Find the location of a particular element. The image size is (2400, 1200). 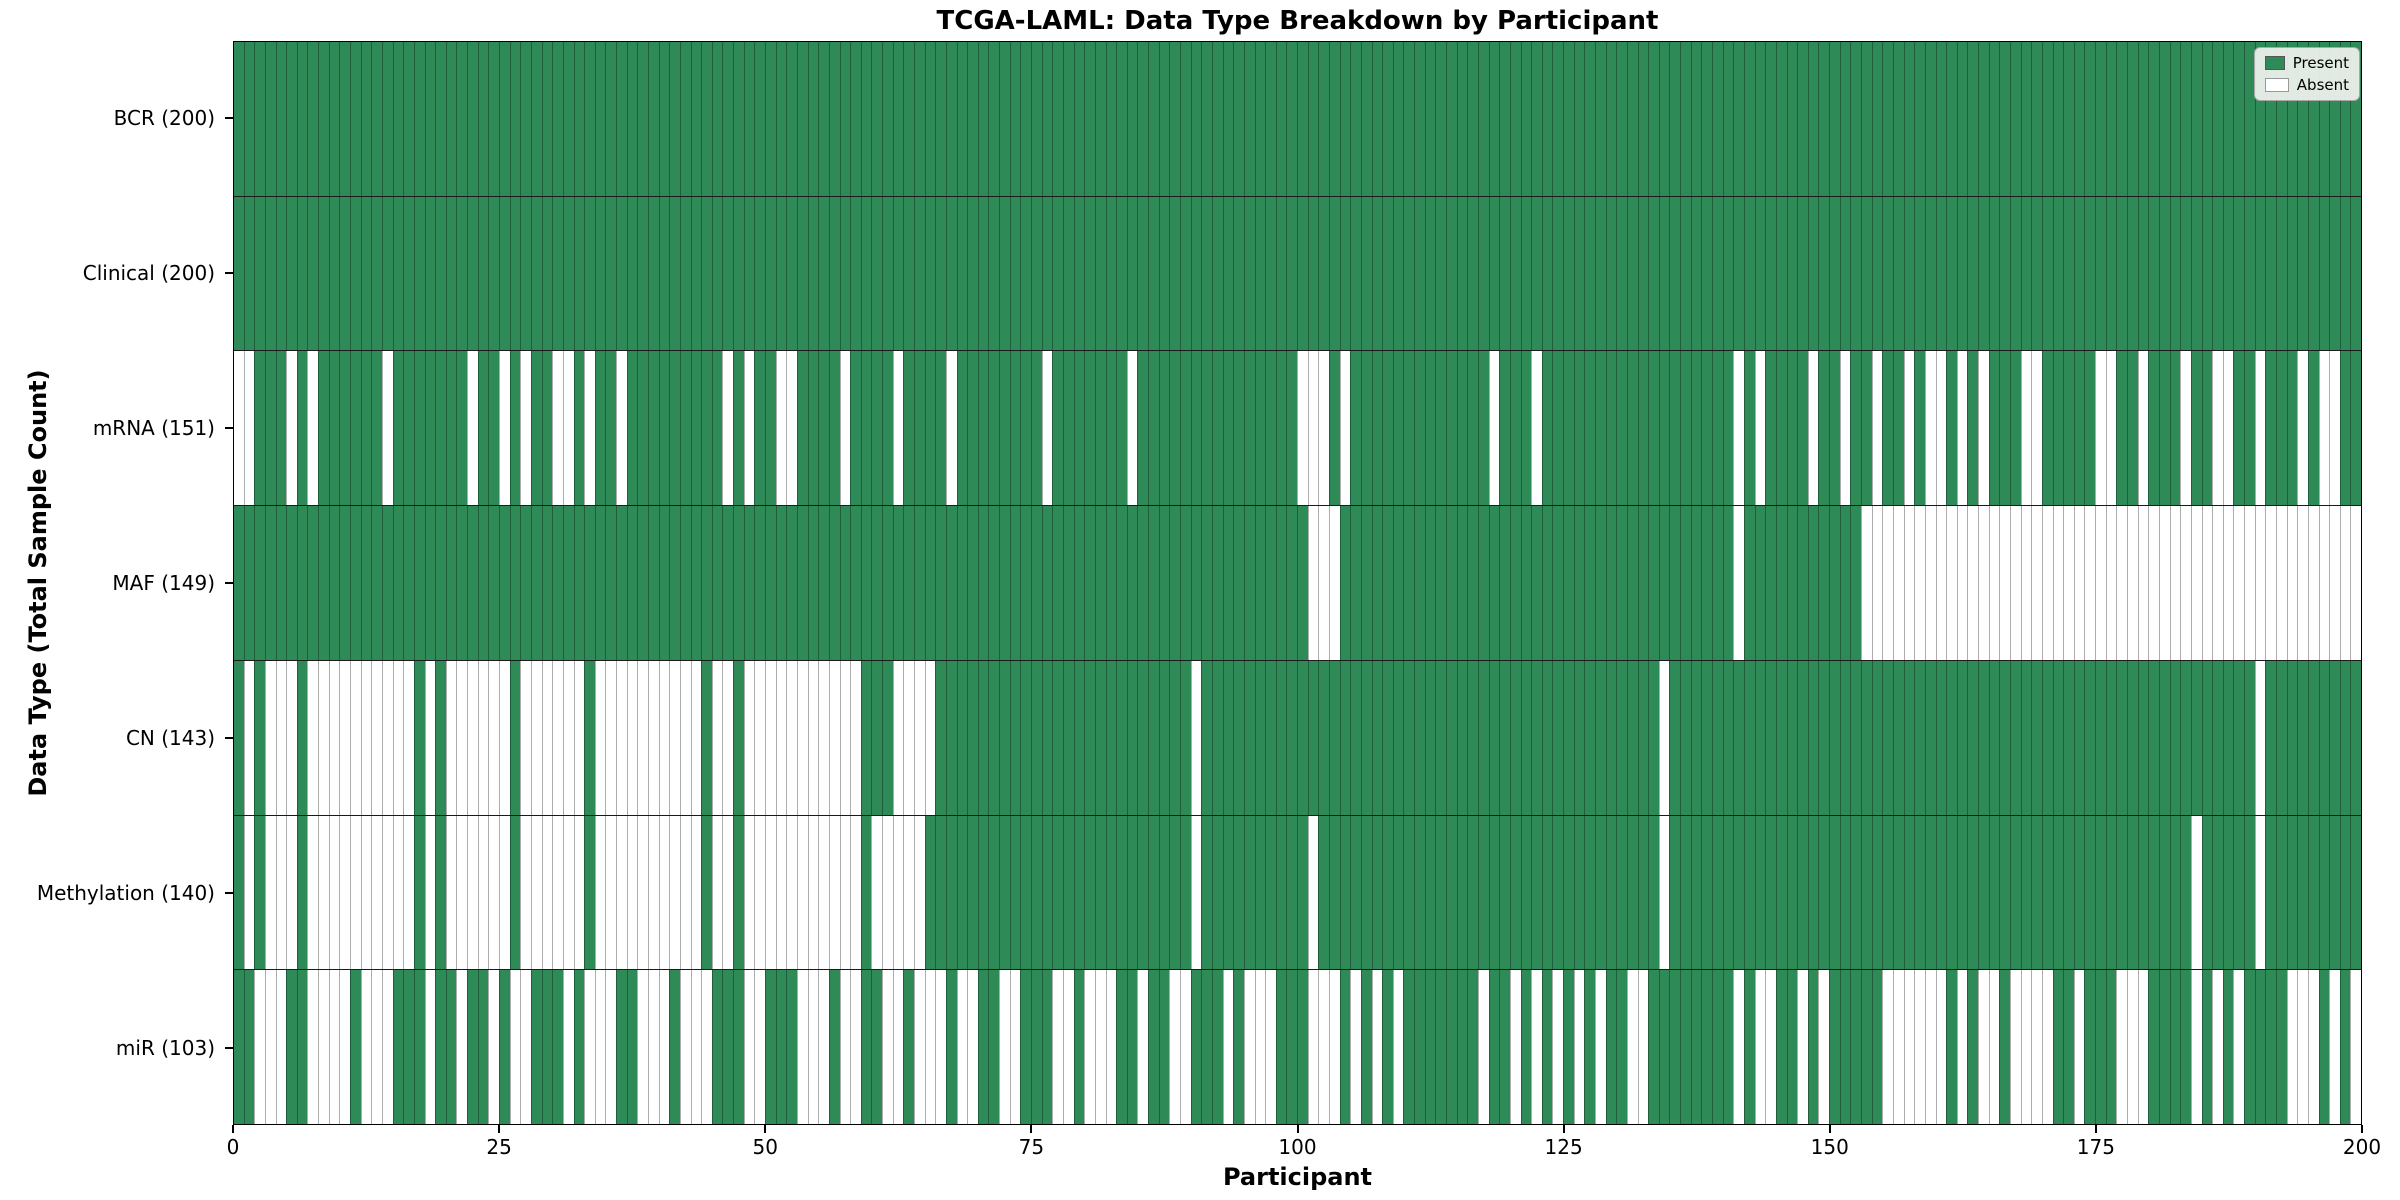

present-swatch-icon is located at coordinates (2275, 63).